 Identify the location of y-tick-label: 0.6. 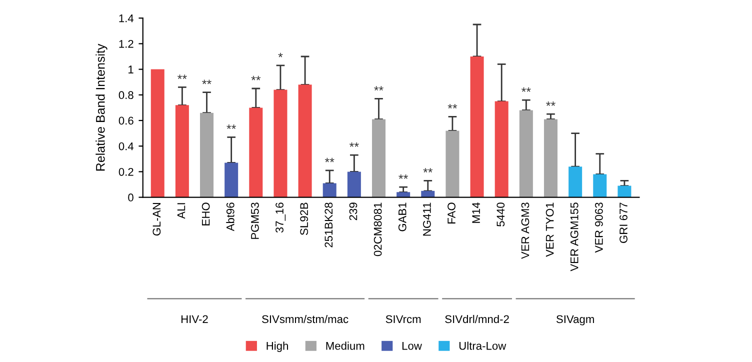
(126, 120).